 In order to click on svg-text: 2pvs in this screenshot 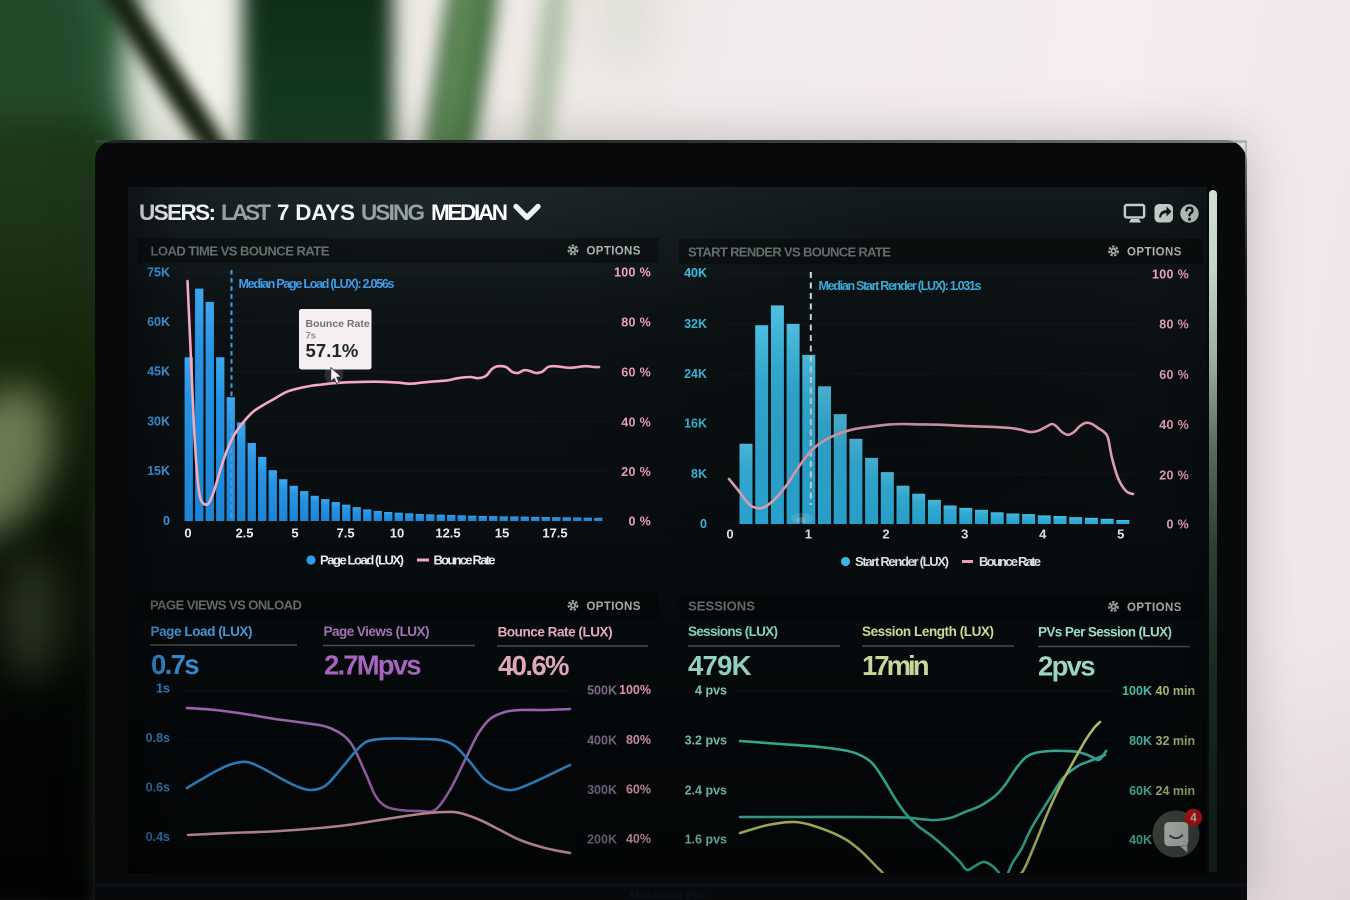, I will do `click(1067, 666)`.